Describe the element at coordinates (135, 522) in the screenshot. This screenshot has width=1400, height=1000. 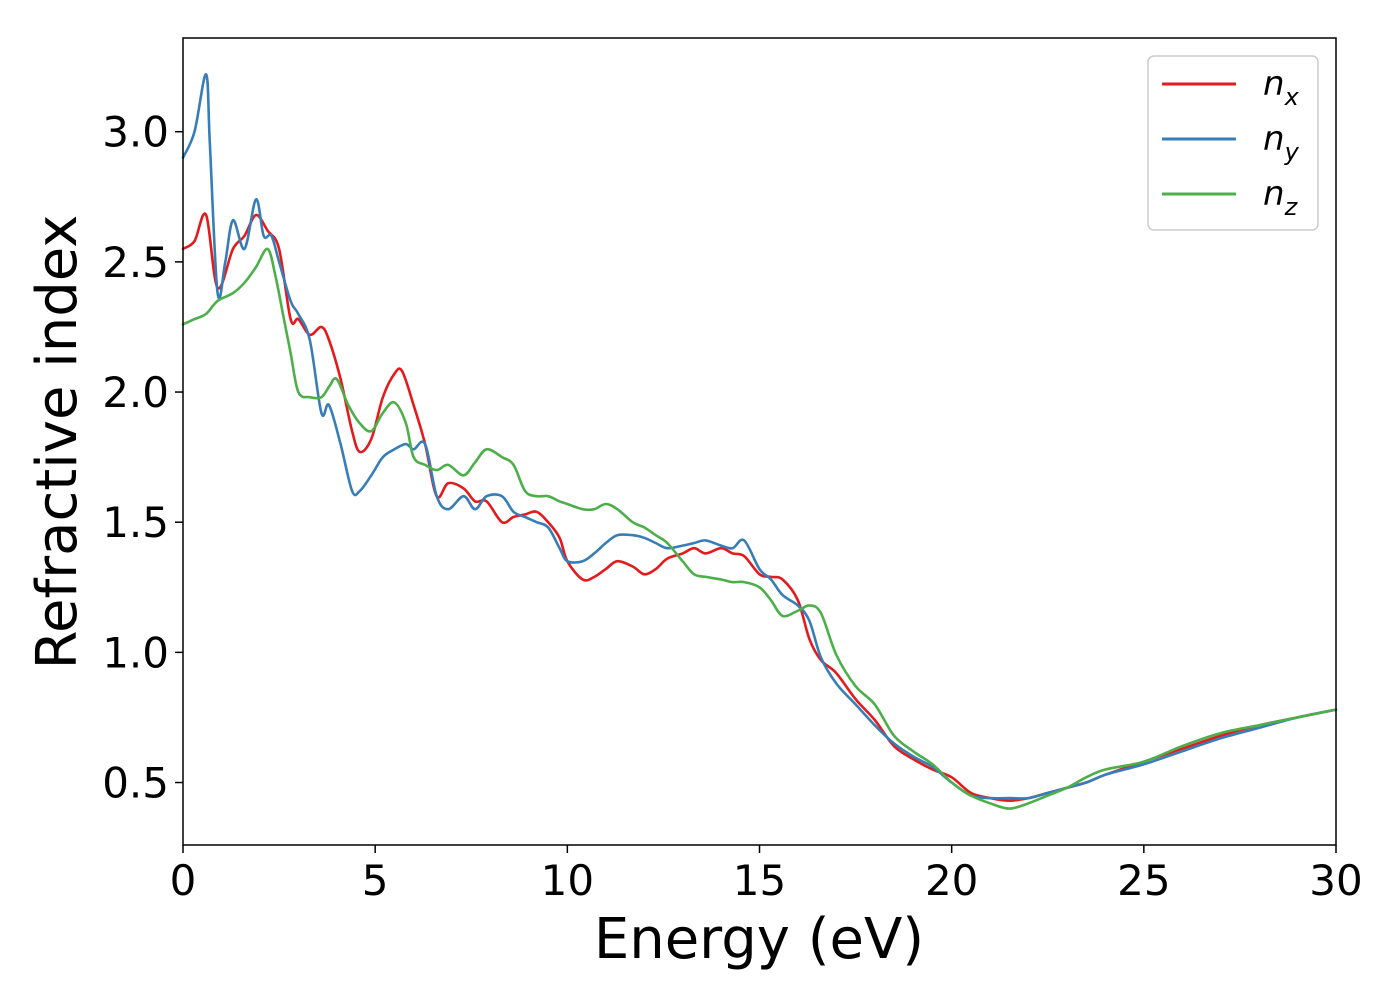
I see `y-tick-label: 1.5` at that location.